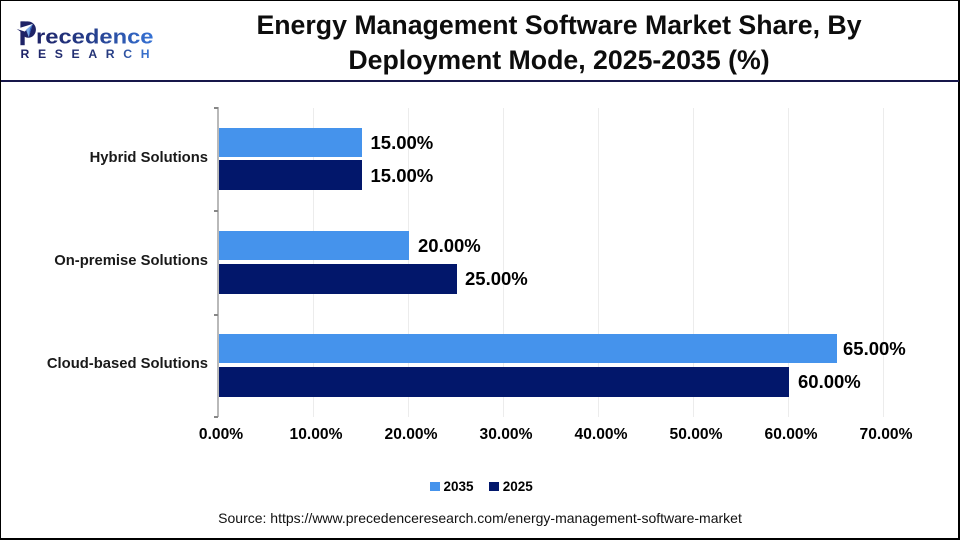  I want to click on svg-text: recedence, so click(95, 37).